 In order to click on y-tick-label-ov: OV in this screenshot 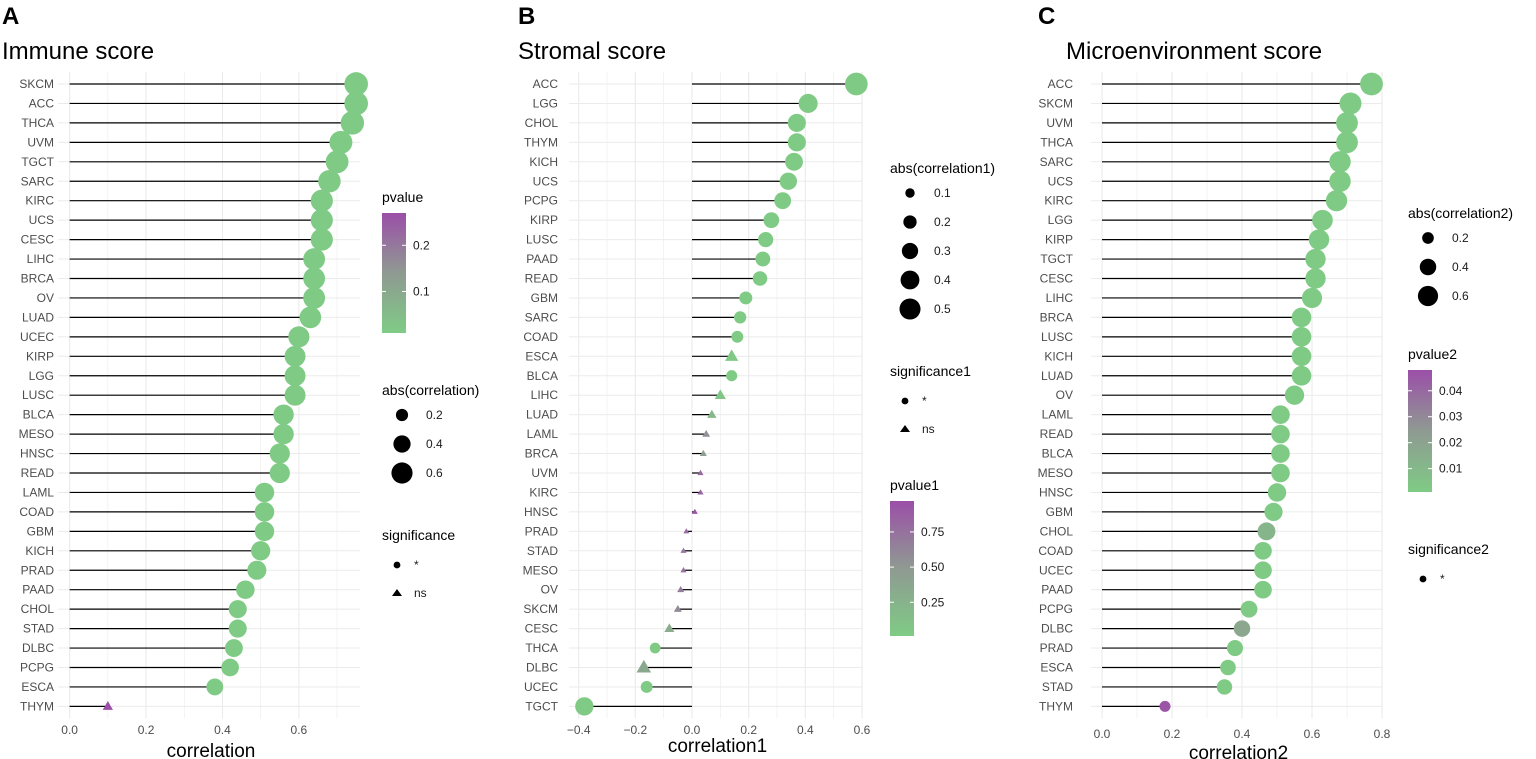, I will do `click(549, 590)`.